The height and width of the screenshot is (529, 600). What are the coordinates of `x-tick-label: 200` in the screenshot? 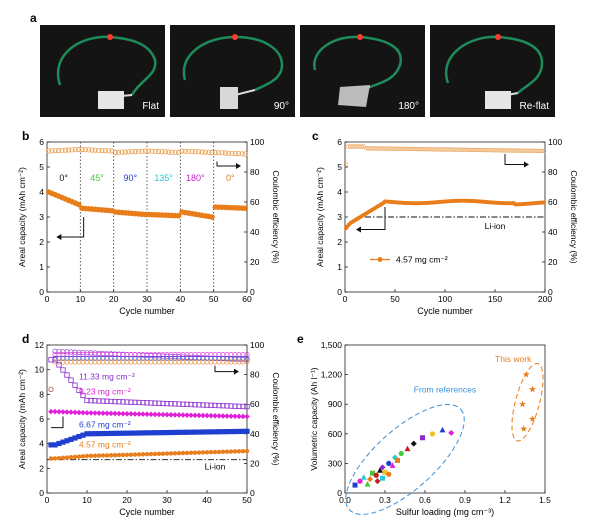 It's located at (545, 299).